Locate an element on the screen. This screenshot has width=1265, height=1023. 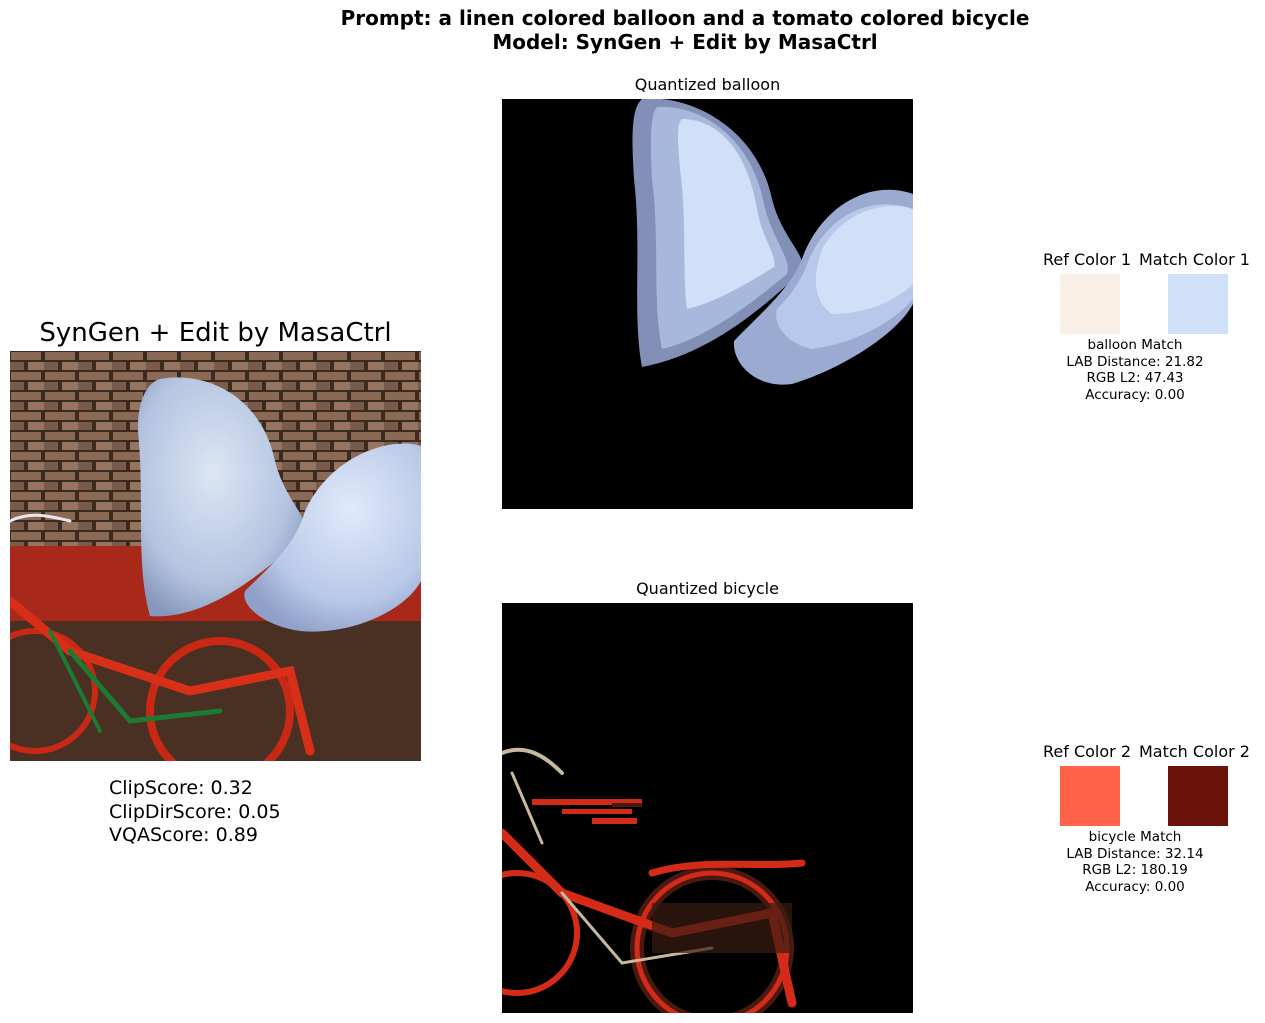
generated-image is located at coordinates (215, 556).